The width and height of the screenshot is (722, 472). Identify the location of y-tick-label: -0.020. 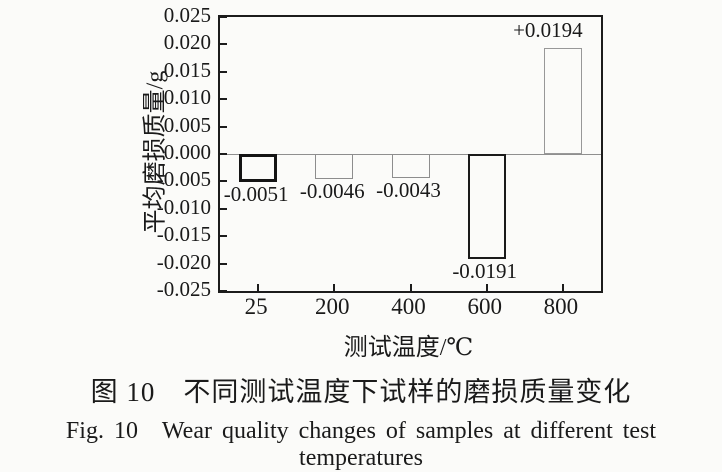
(183, 261).